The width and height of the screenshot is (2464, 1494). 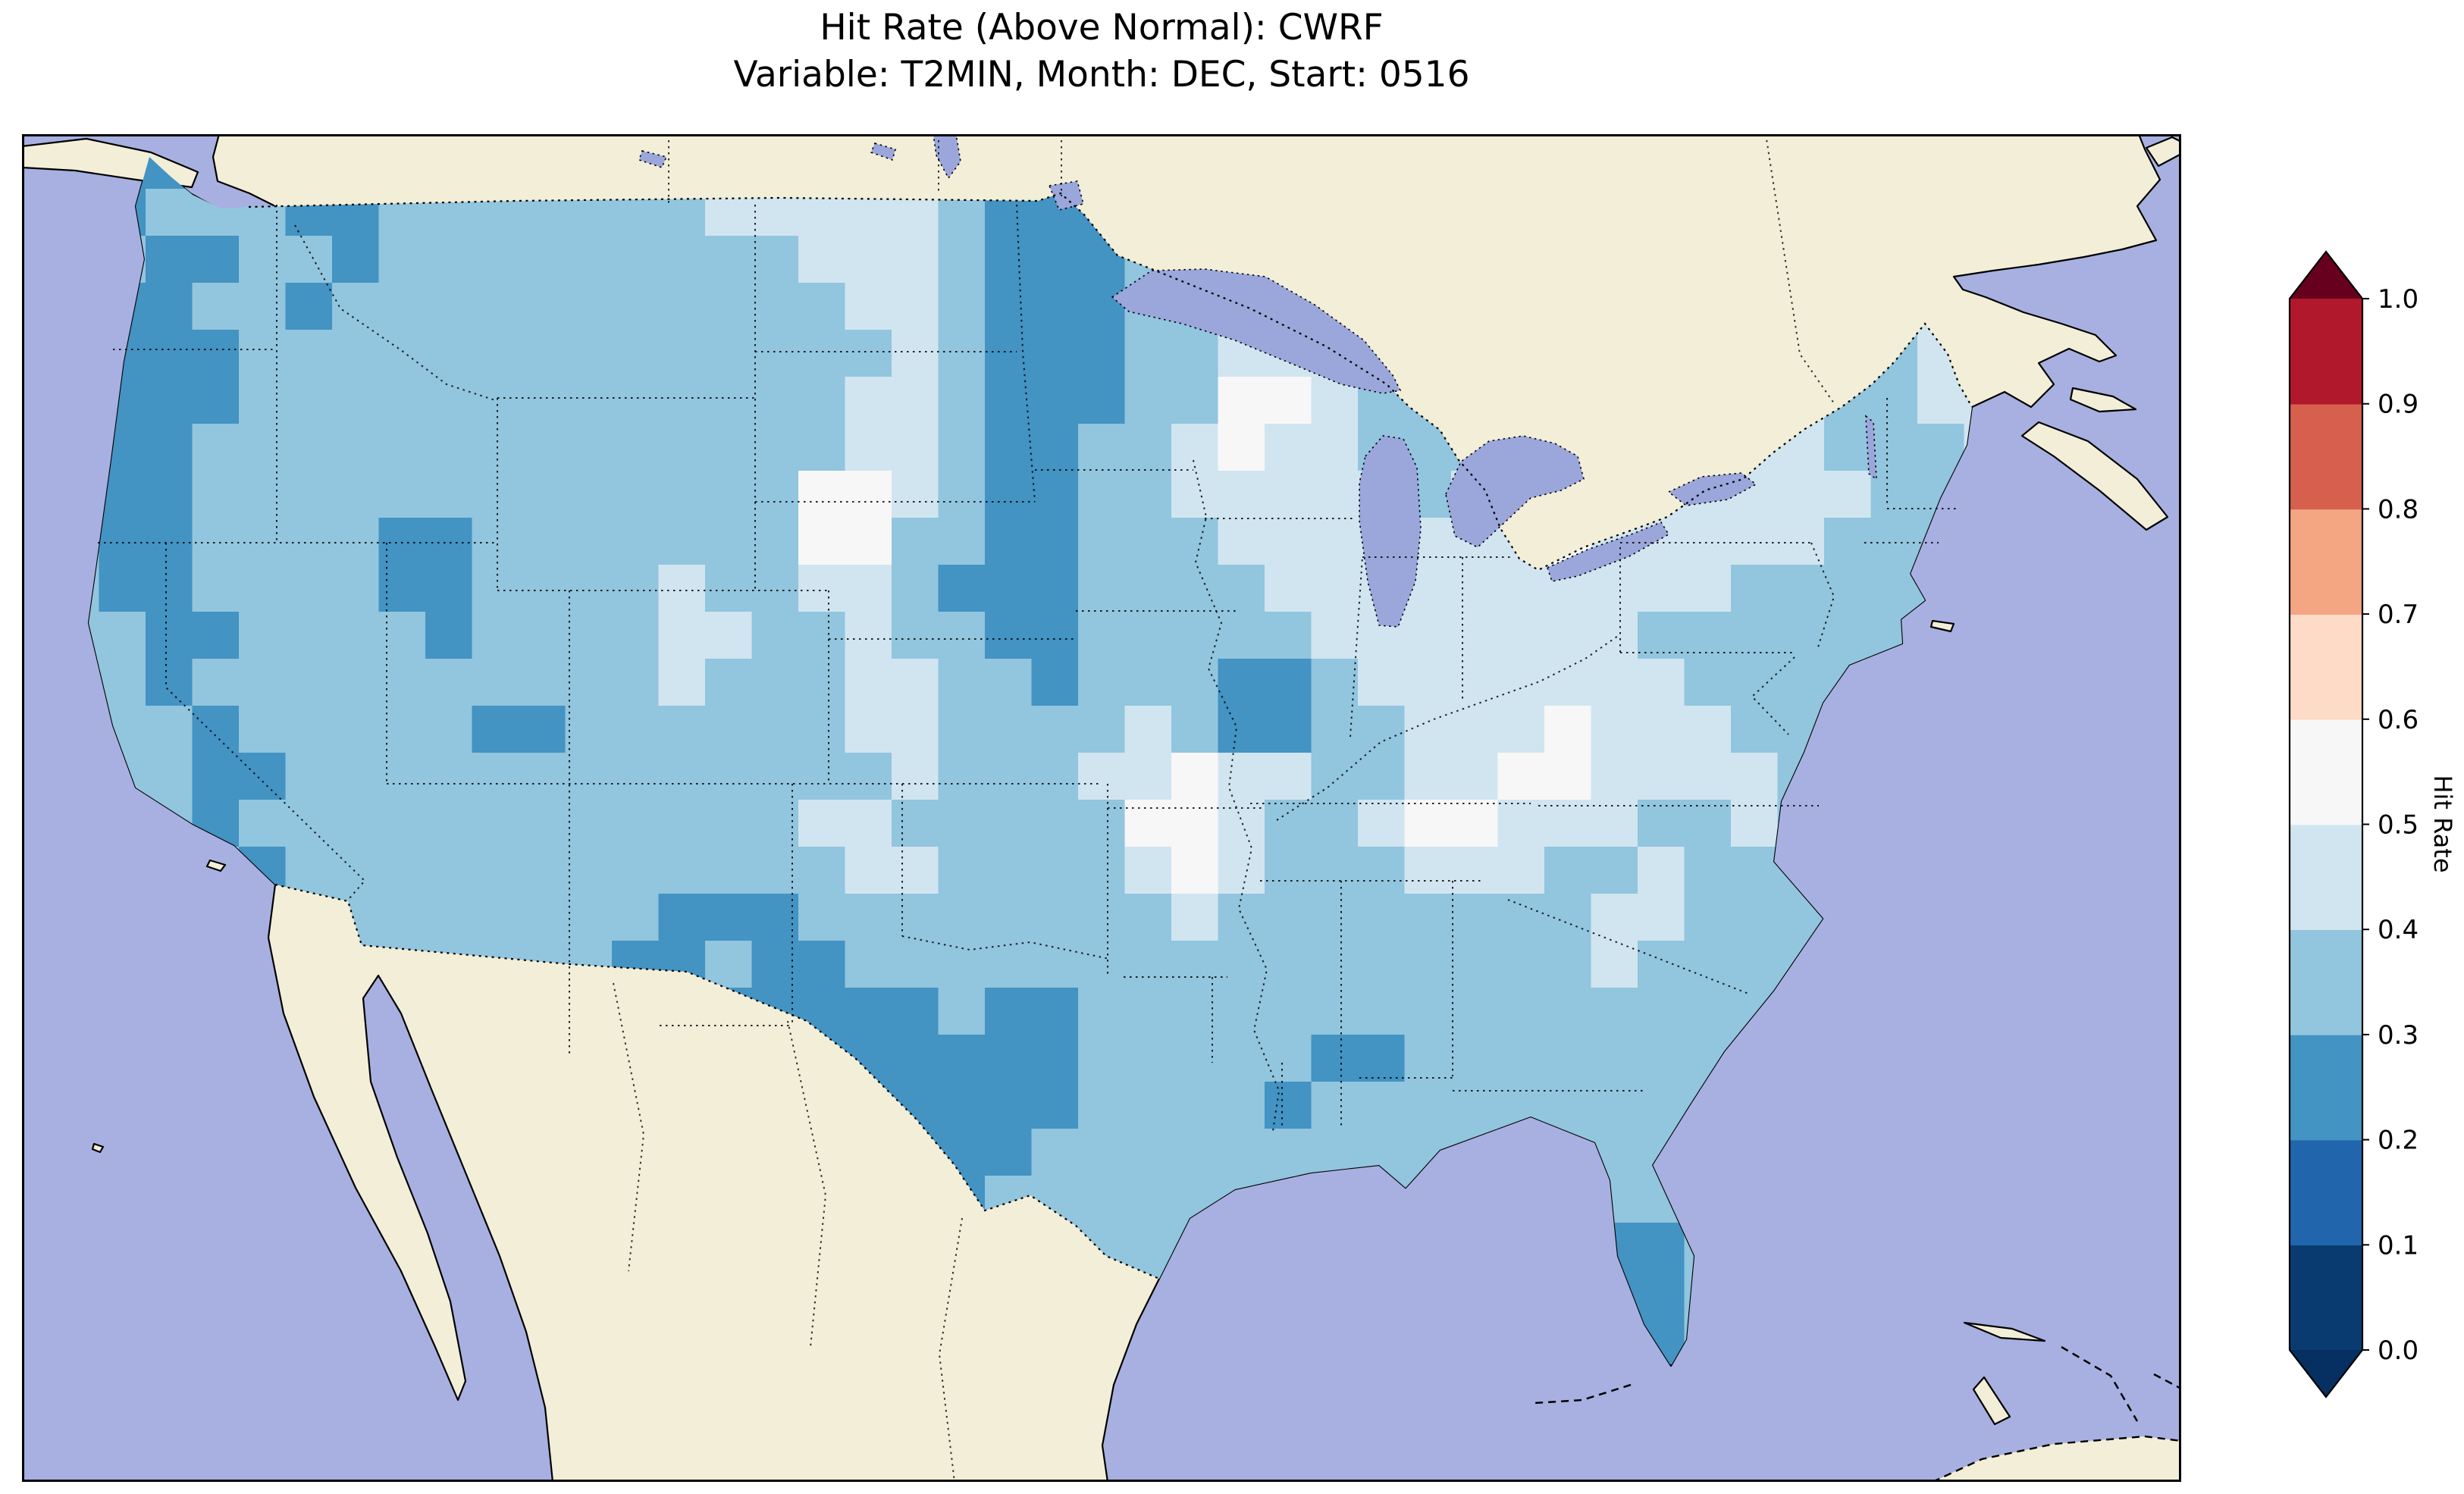 What do you see at coordinates (2398, 1351) in the screenshot?
I see `colorbar-tick-label: 0.0` at bounding box center [2398, 1351].